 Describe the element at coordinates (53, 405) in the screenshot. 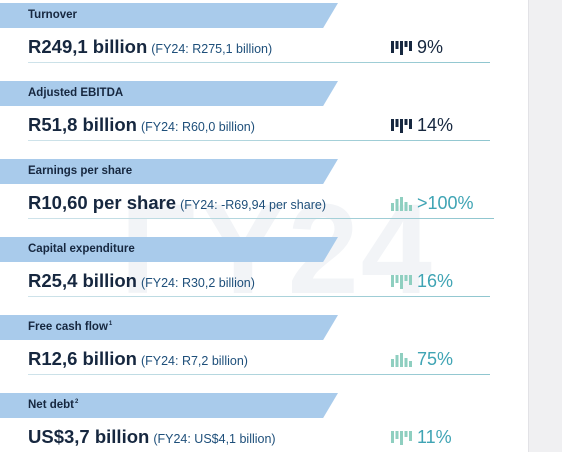

I see `metric-label: Net debt2` at that location.